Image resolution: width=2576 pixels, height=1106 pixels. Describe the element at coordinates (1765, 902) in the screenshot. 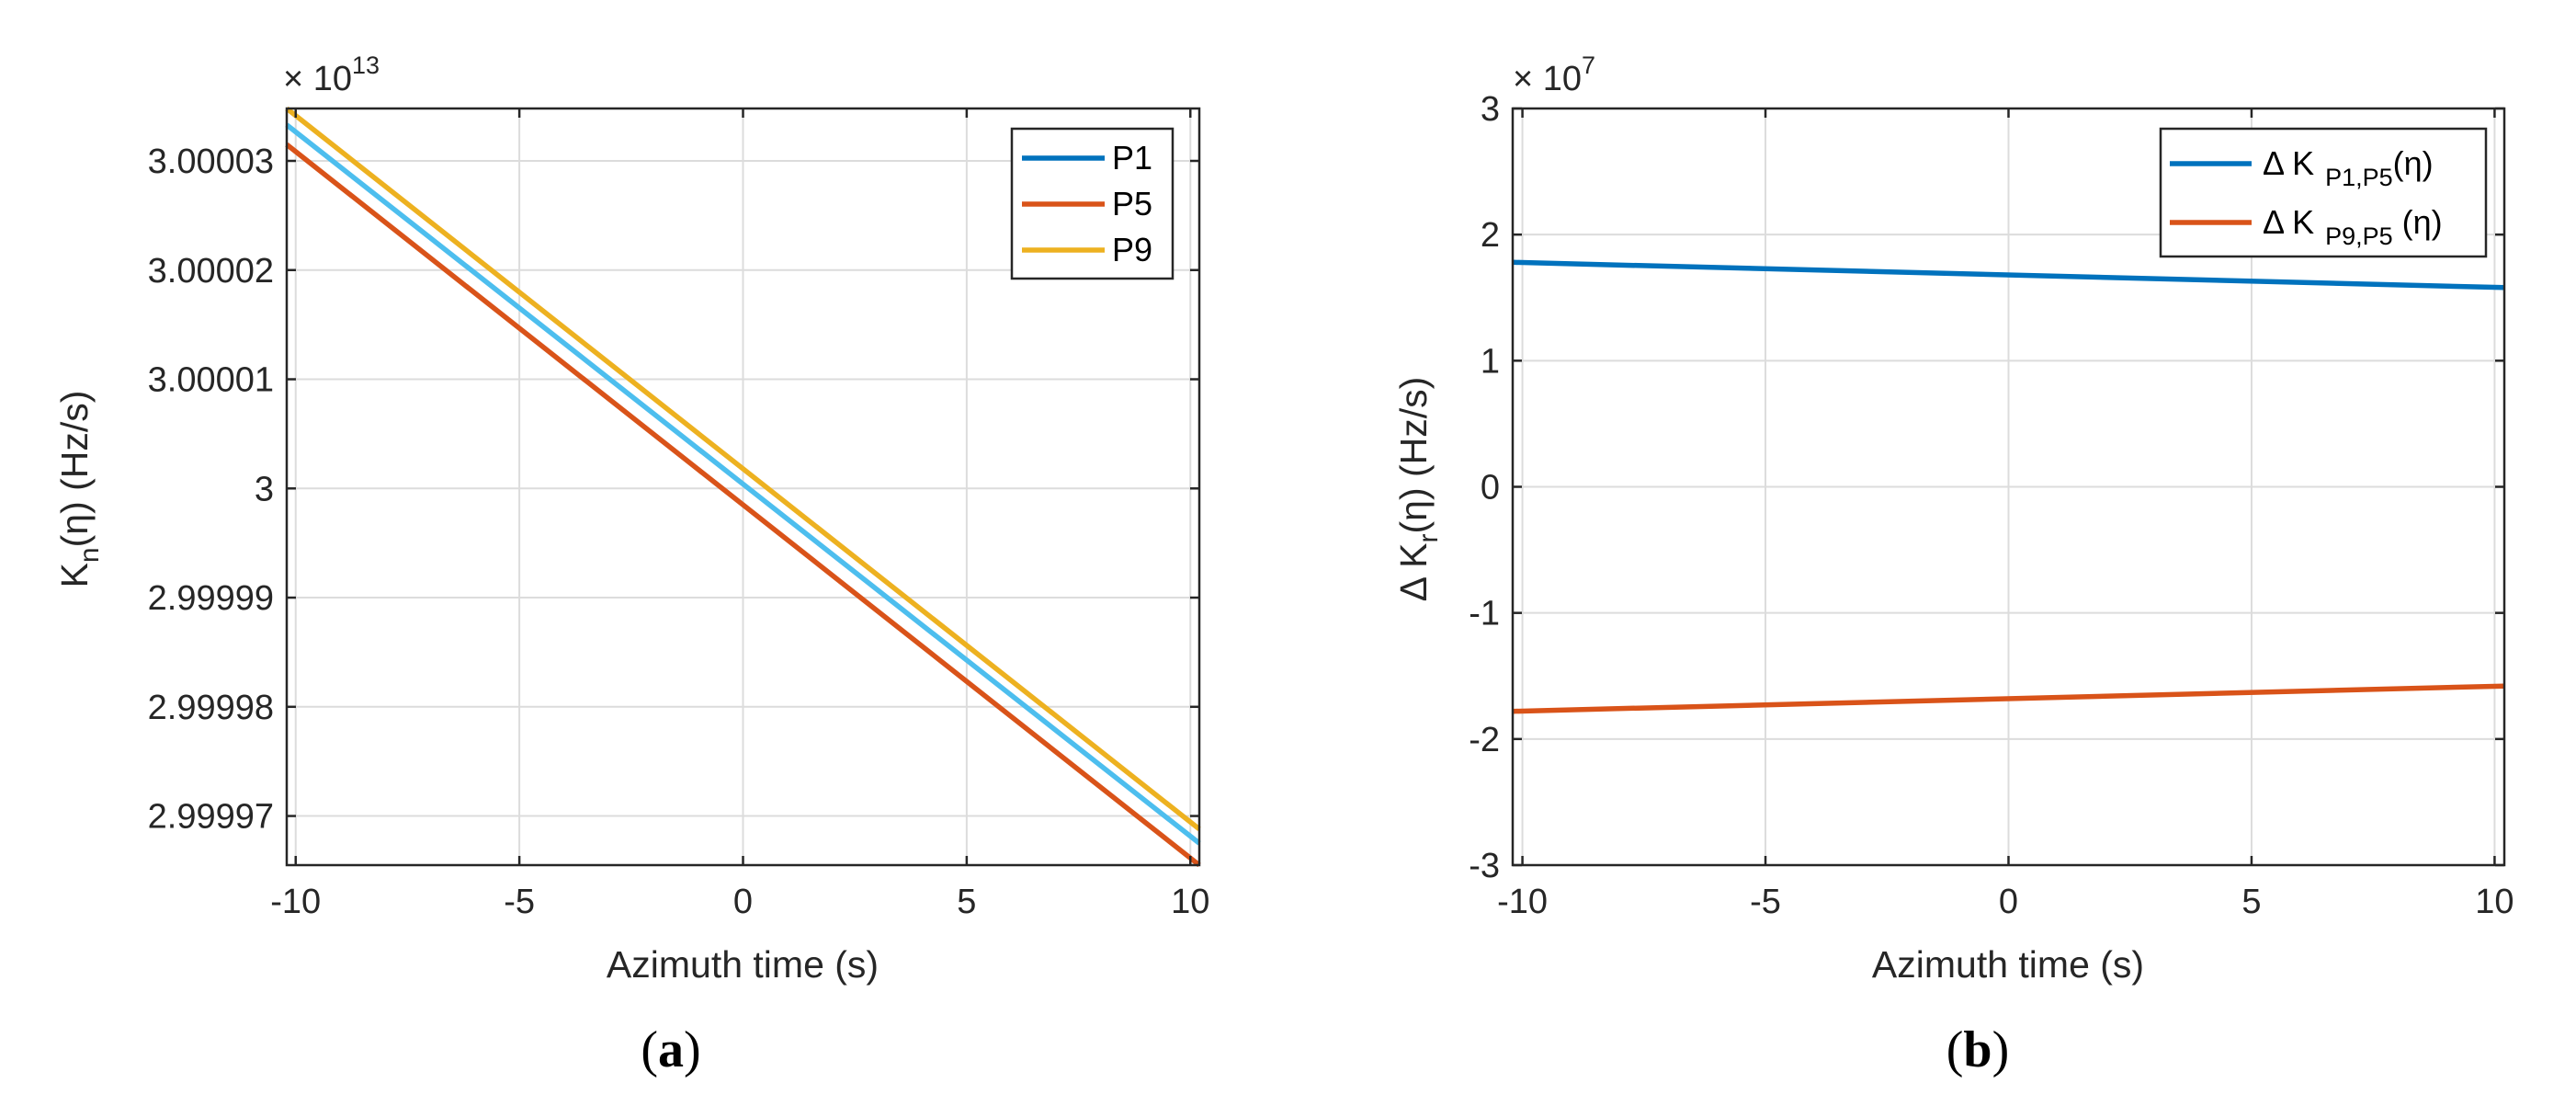

I see `chart-b-xtick-label-1: -5` at that location.